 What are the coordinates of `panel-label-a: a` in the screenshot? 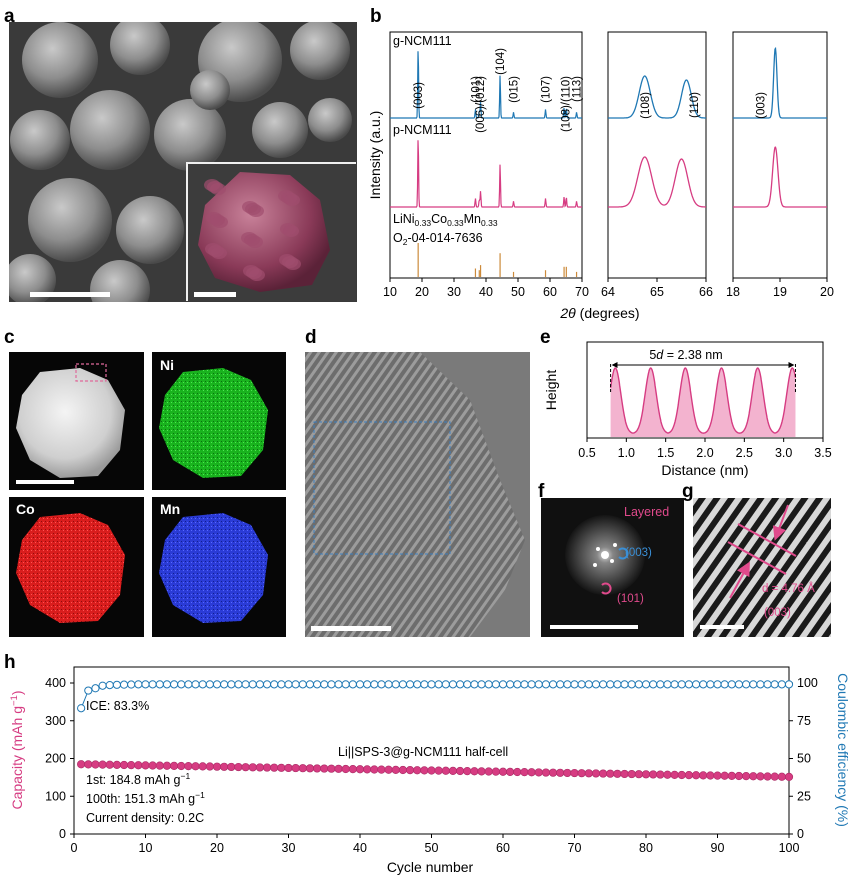 It's located at (9, 16).